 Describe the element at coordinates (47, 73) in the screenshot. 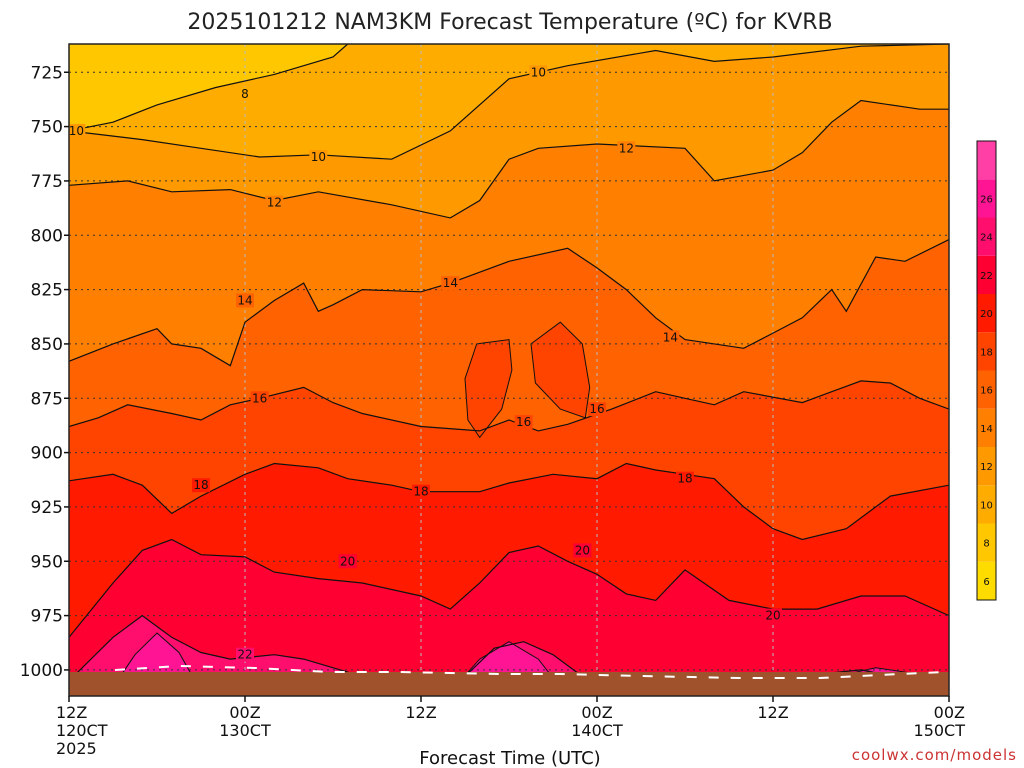

I see `y-tick-label-725: 725` at that location.